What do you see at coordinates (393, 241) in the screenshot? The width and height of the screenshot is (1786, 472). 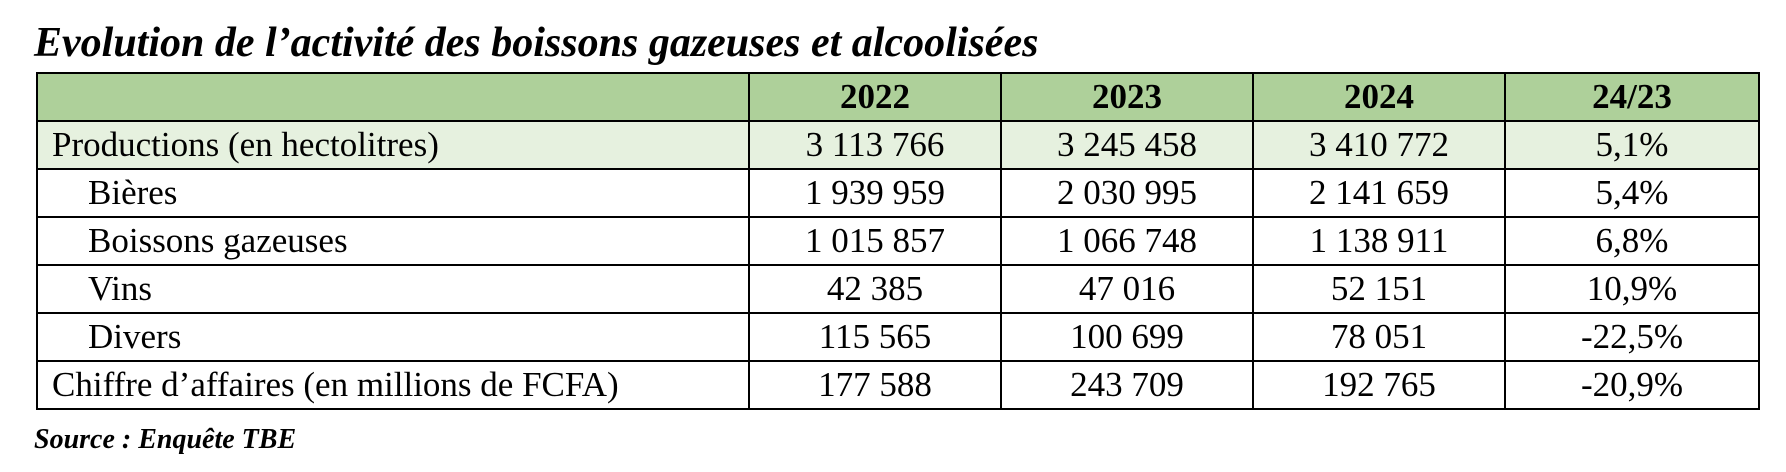 I see `row-label: Boissons gazeuses` at bounding box center [393, 241].